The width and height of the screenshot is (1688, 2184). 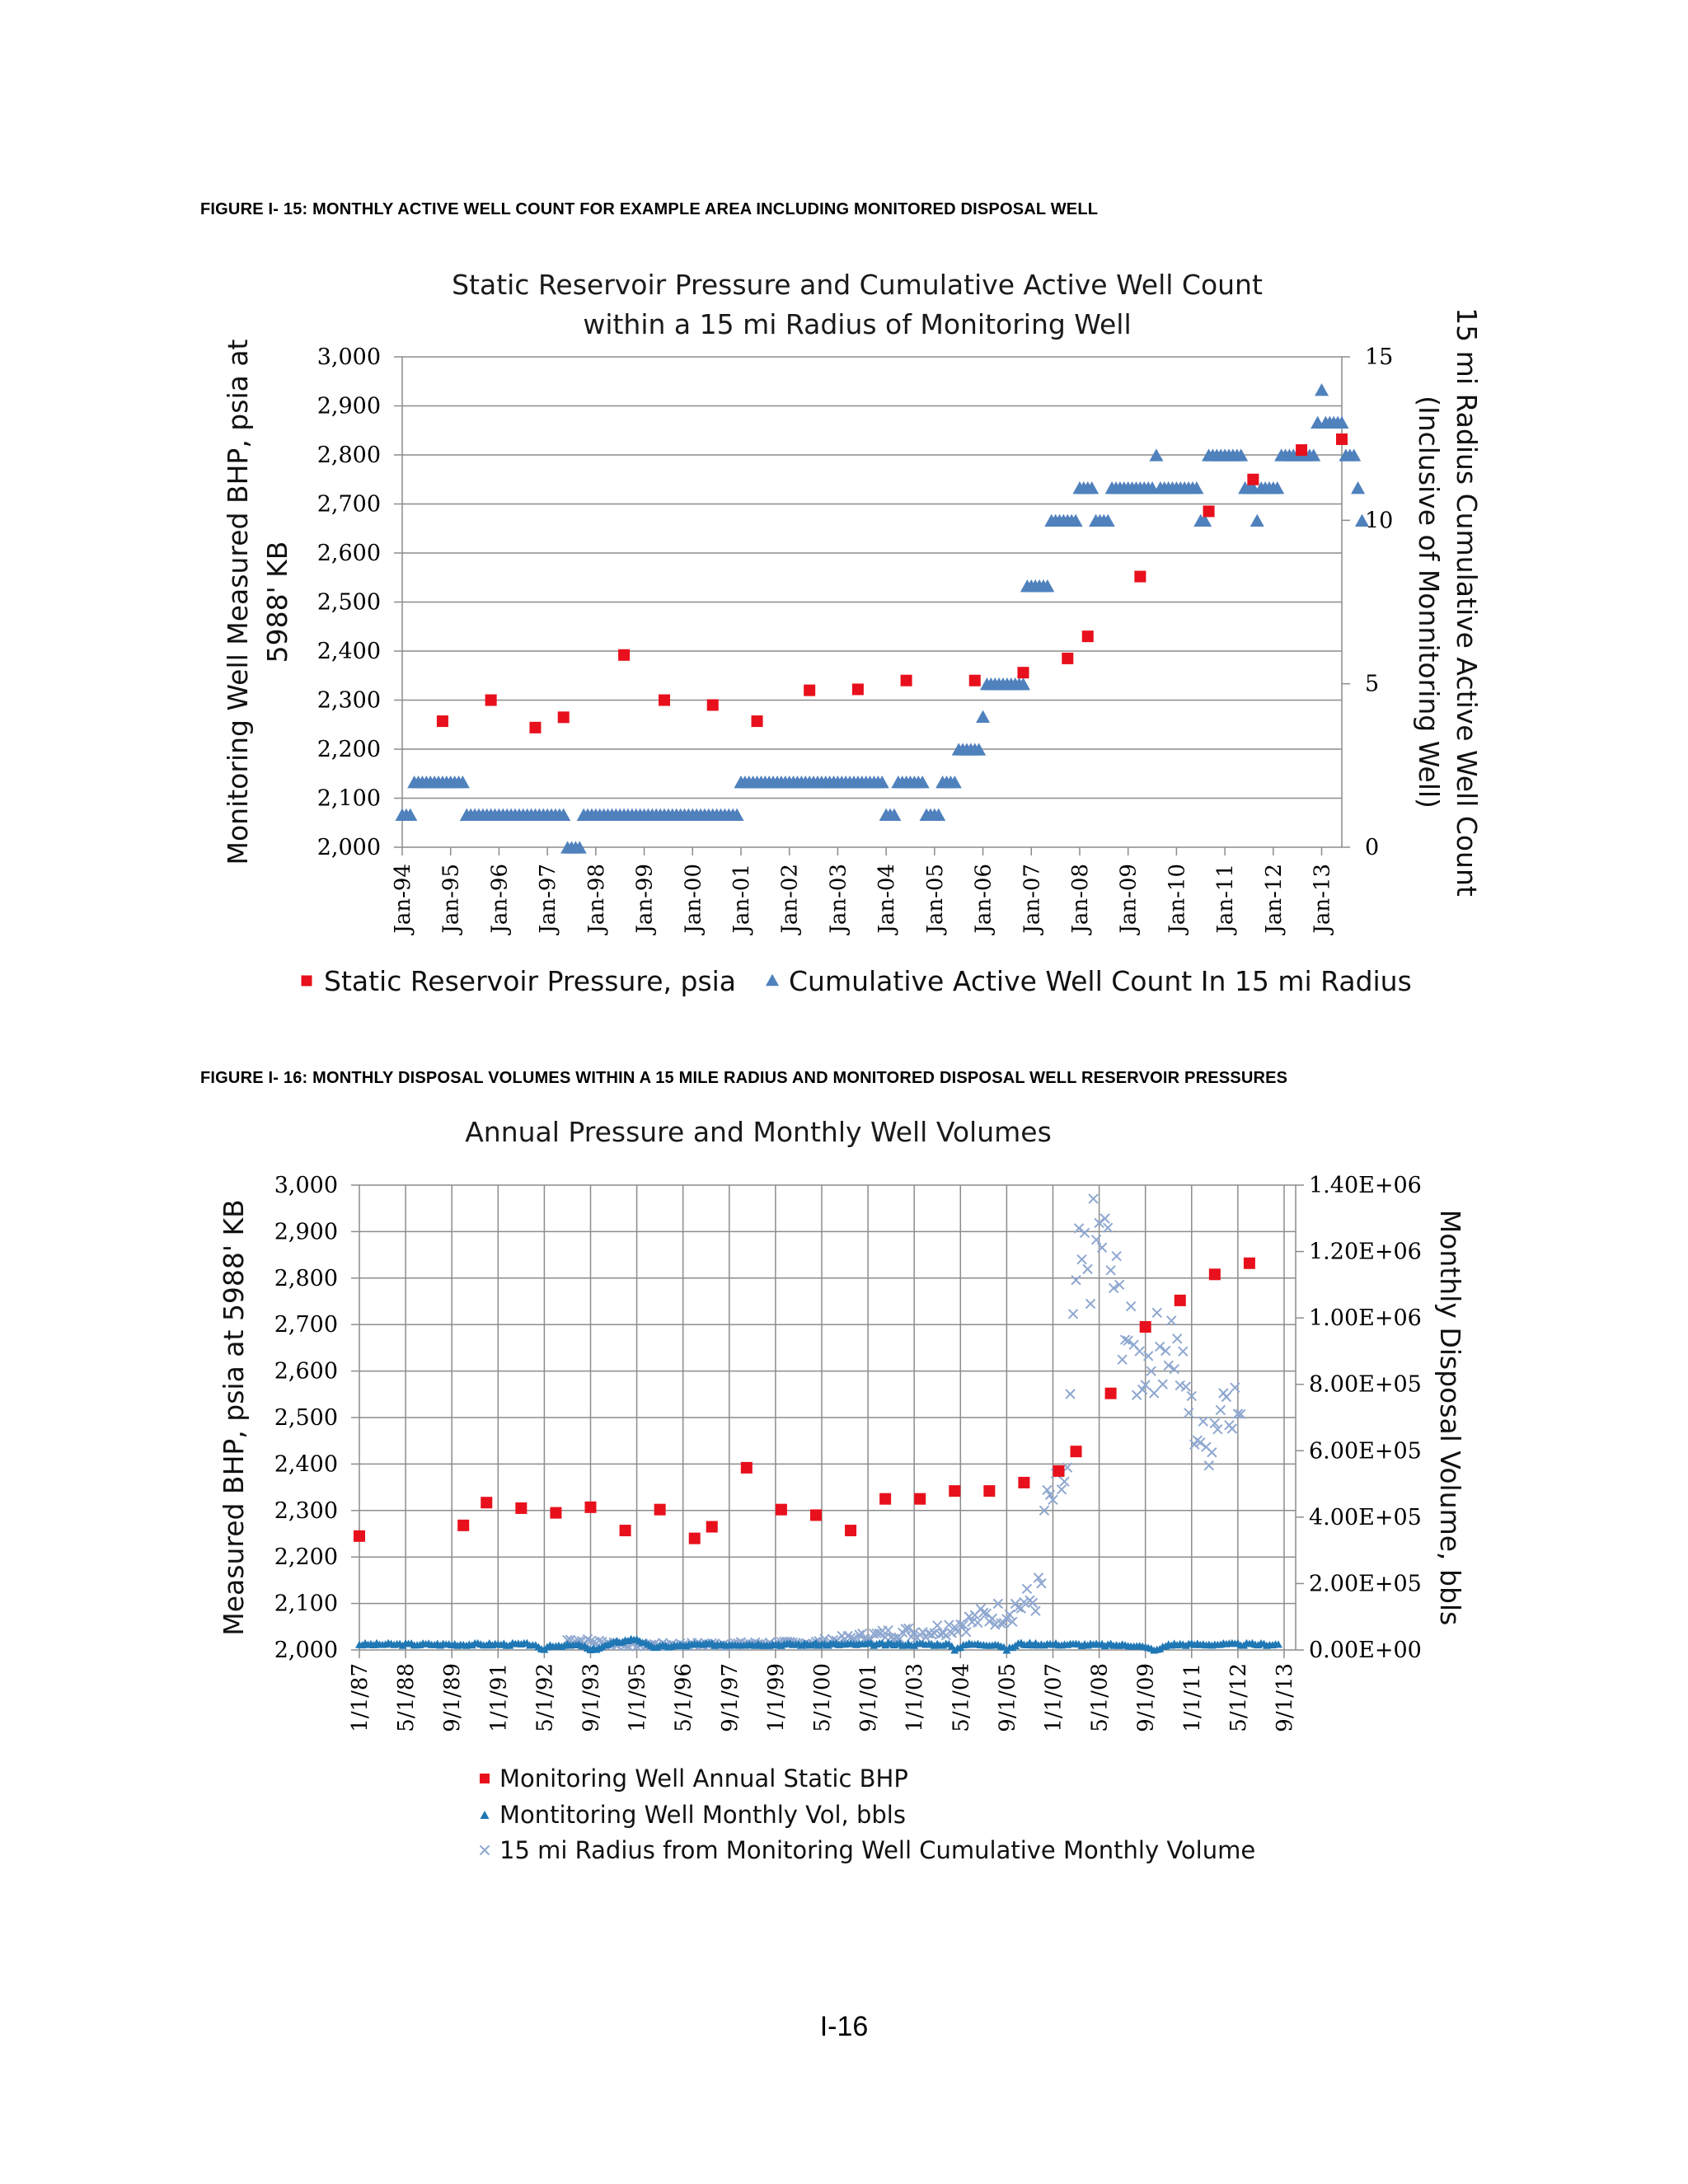 What do you see at coordinates (742, 900) in the screenshot?
I see `x-tick-label: Jan-01` at bounding box center [742, 900].